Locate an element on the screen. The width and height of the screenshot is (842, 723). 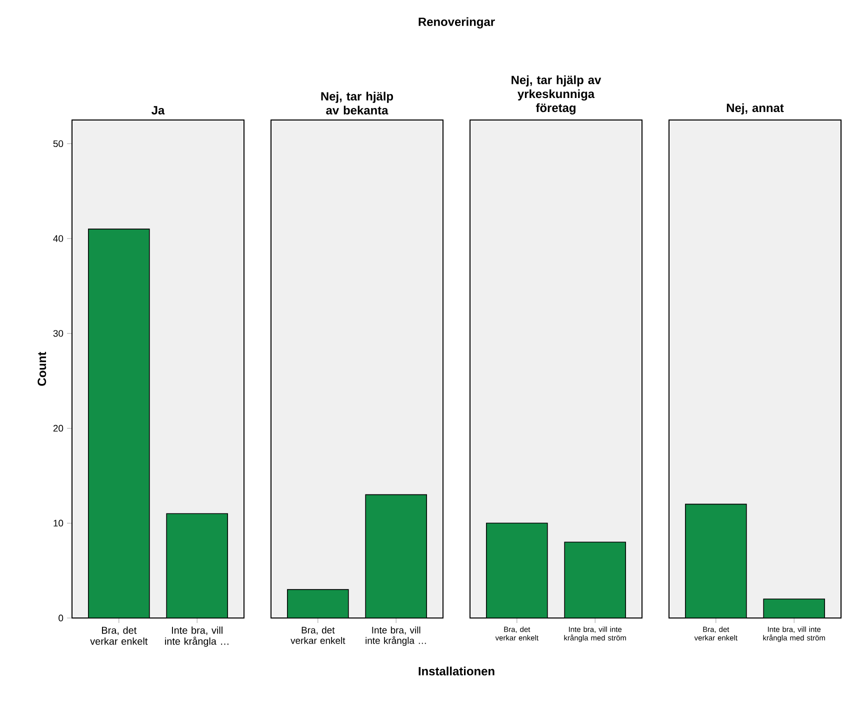
x-axis-title: Installationen is located at coordinates (456, 671).